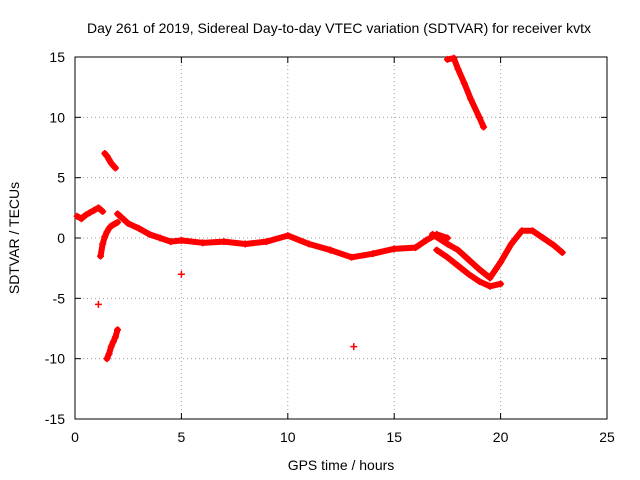 The width and height of the screenshot is (640, 480). I want to click on x-axis-label: GPS time / hours, so click(341, 465).